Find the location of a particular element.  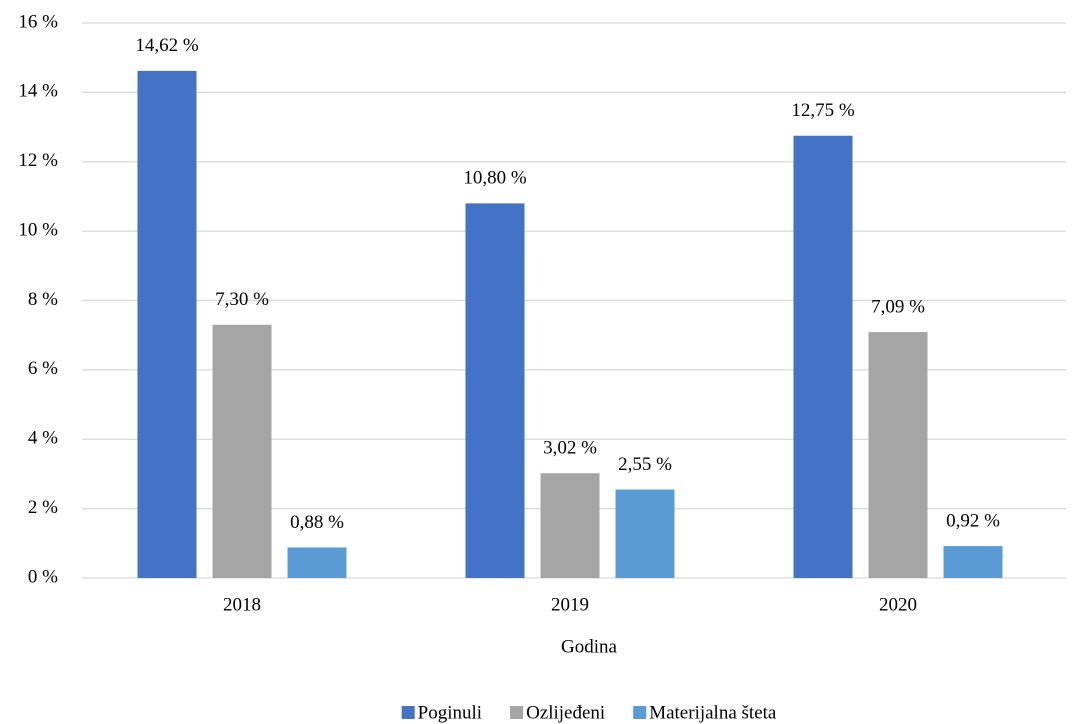

data-label: 7,09 % is located at coordinates (898, 306).